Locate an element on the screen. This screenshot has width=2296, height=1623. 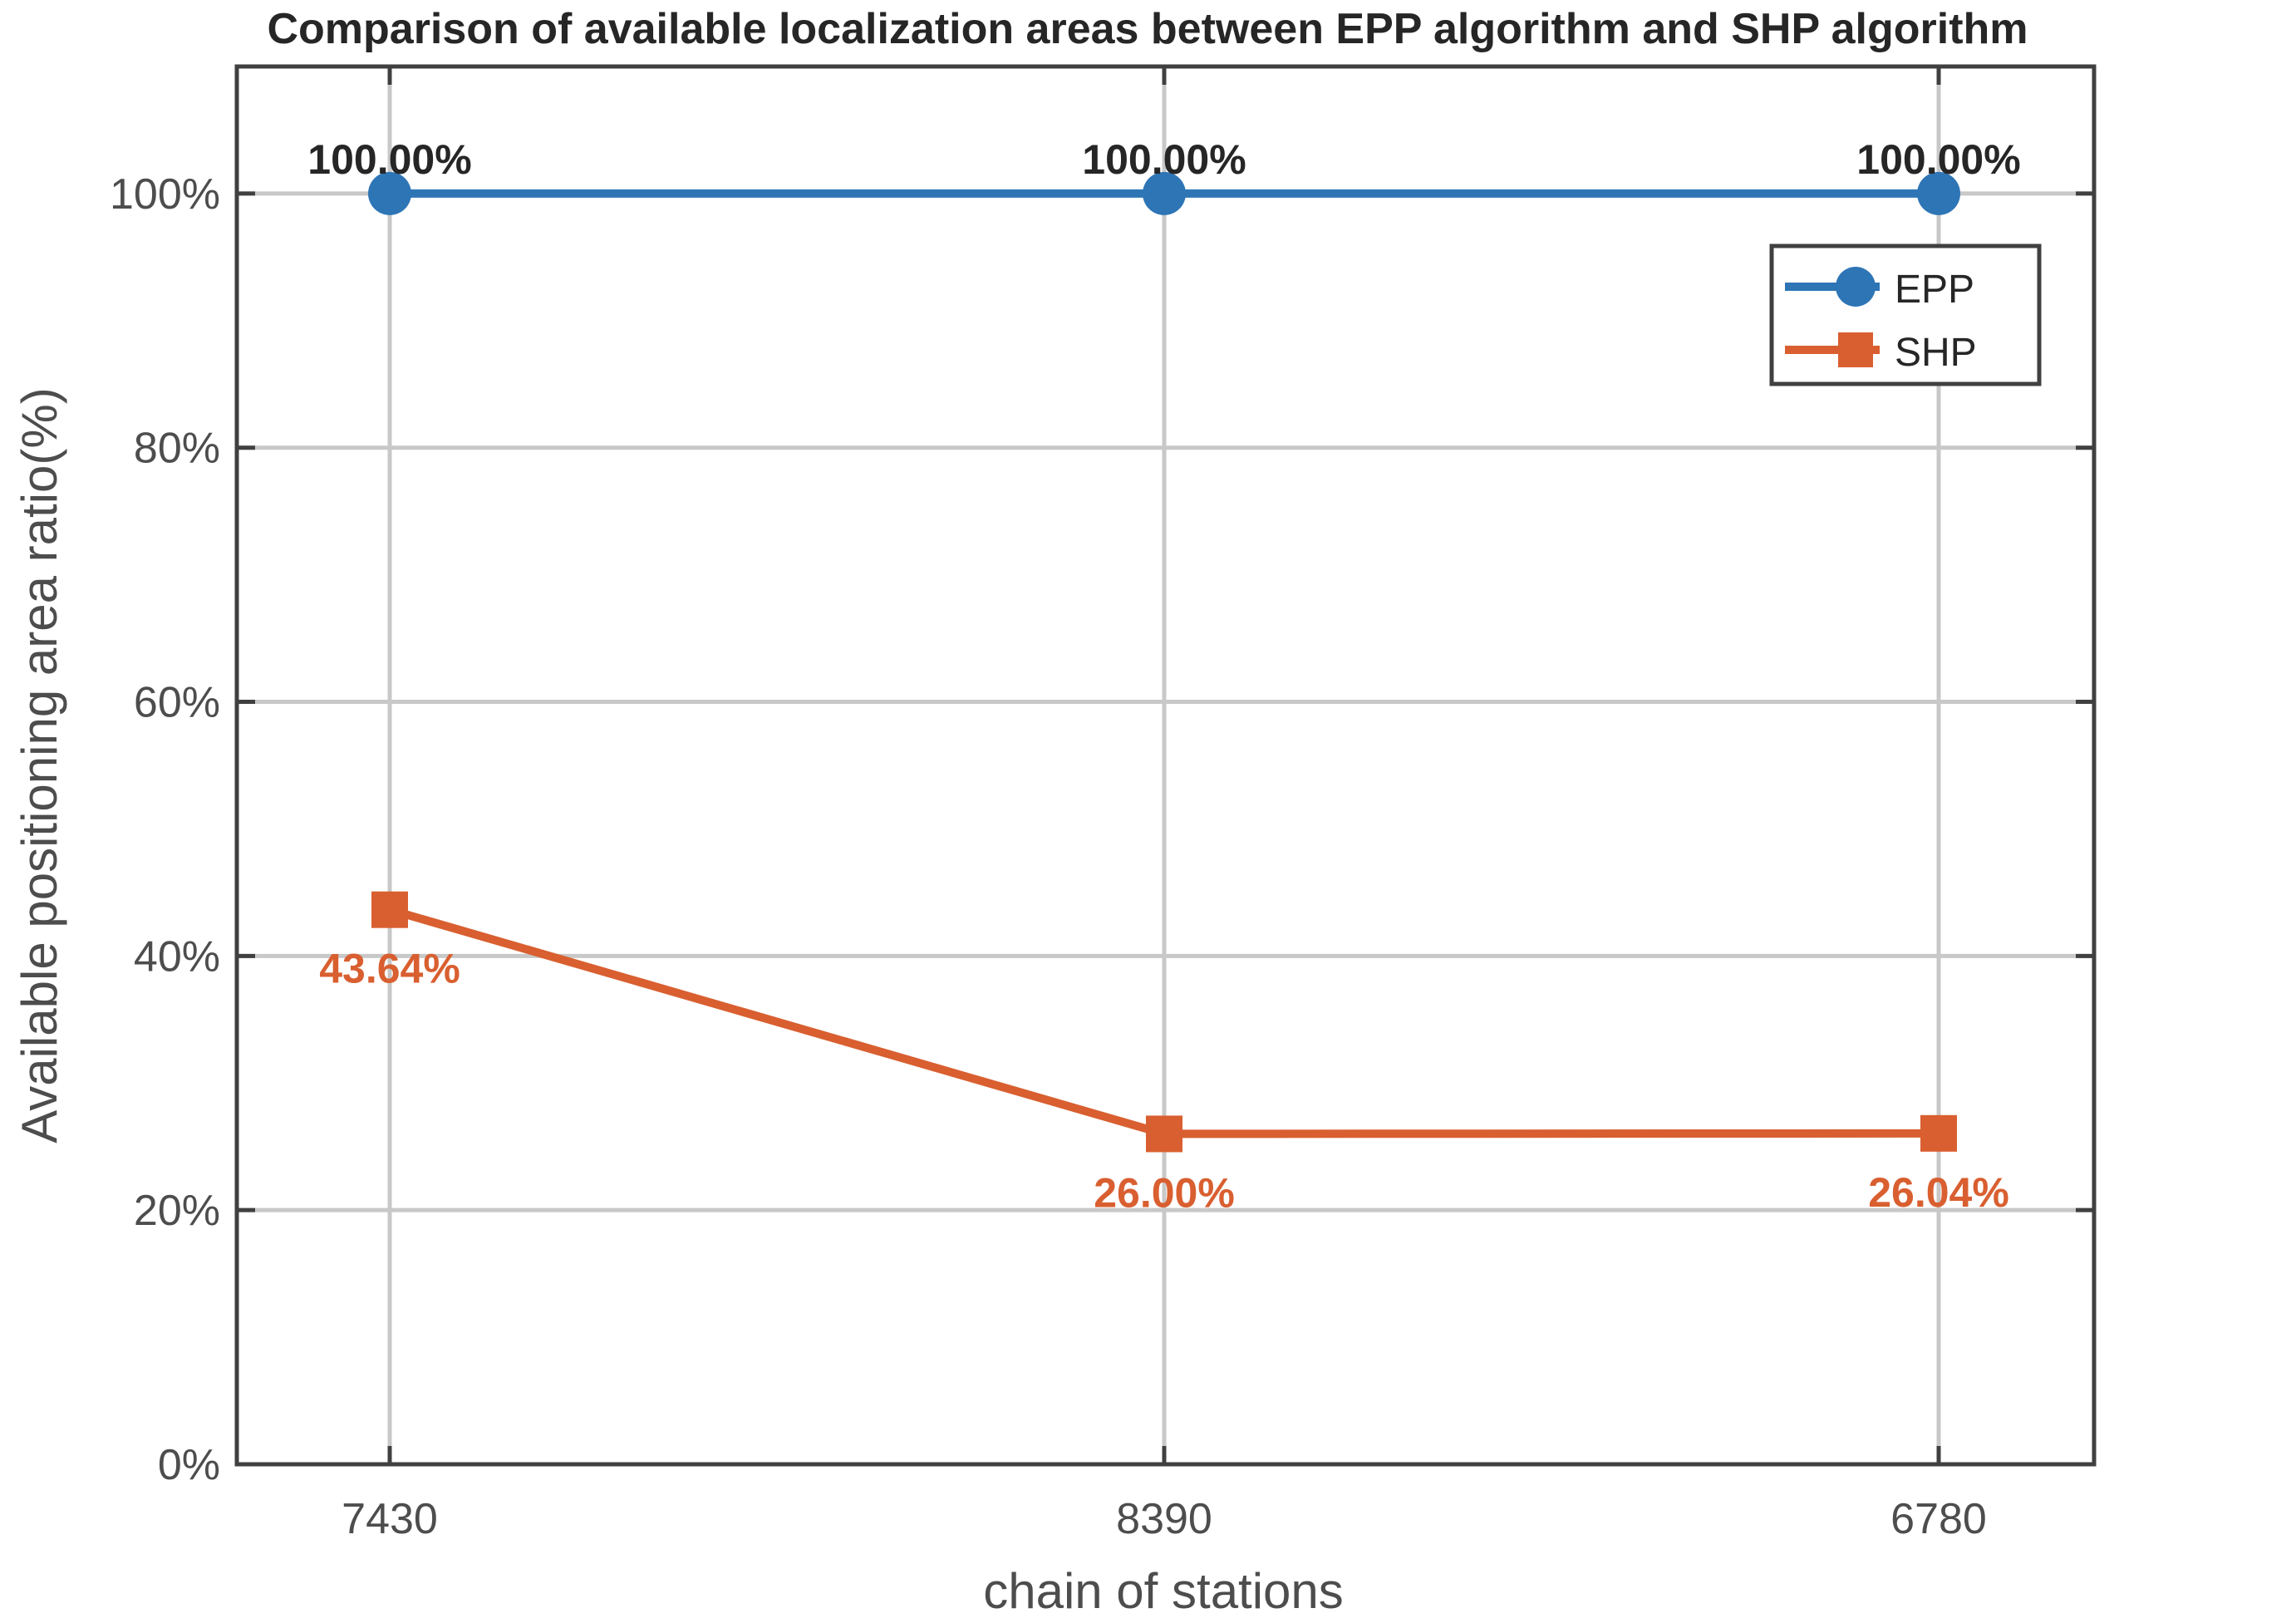
y-tick-label: 0% is located at coordinates (189, 1465).